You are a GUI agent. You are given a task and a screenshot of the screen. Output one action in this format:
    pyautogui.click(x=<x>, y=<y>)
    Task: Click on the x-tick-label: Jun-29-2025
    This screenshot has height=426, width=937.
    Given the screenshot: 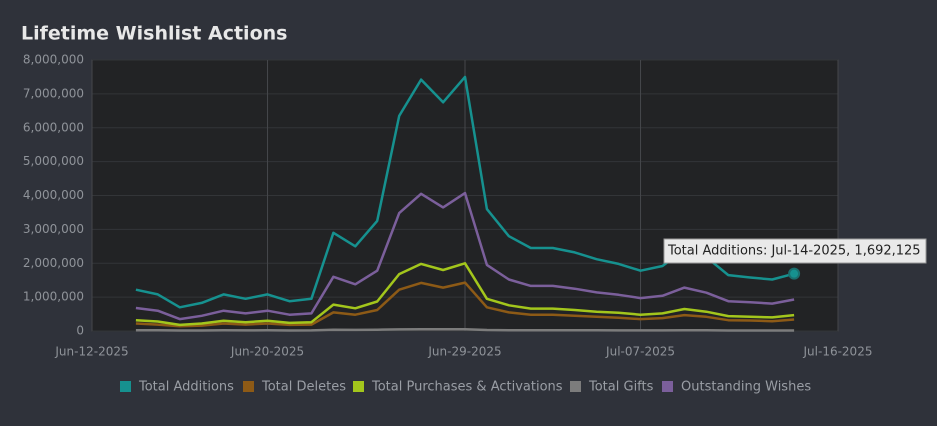 What is the action you would take?
    pyautogui.click(x=464, y=352)
    